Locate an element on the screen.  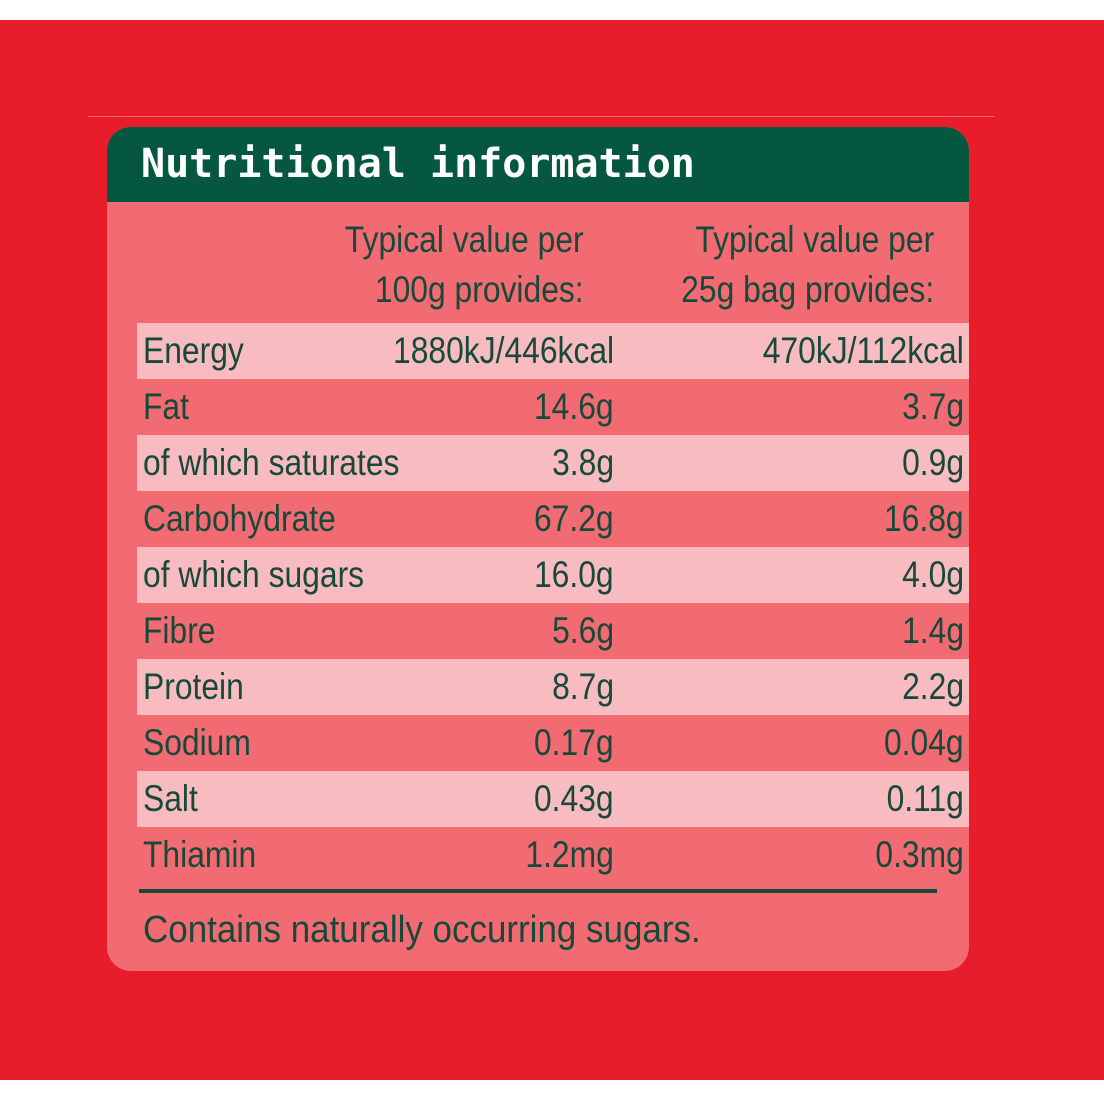
table-row-protein: Protein 8.7g 2.2g is located at coordinates (553, 687).